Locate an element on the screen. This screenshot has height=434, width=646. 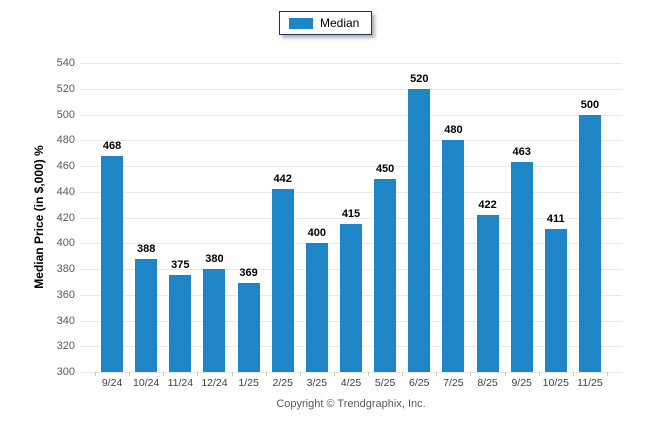
x-tick-label-10-25: 10/25 is located at coordinates (555, 383).